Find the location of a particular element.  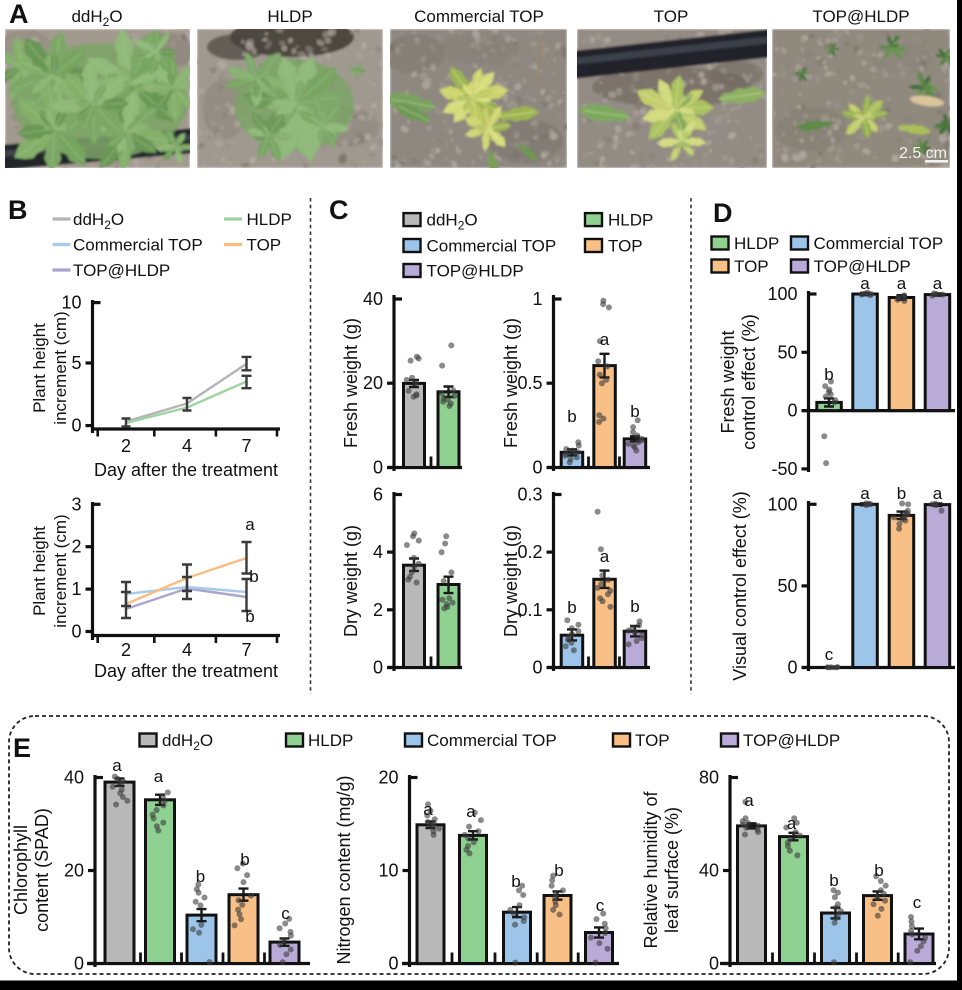

svg-text: 0.1 is located at coordinates (529, 610).